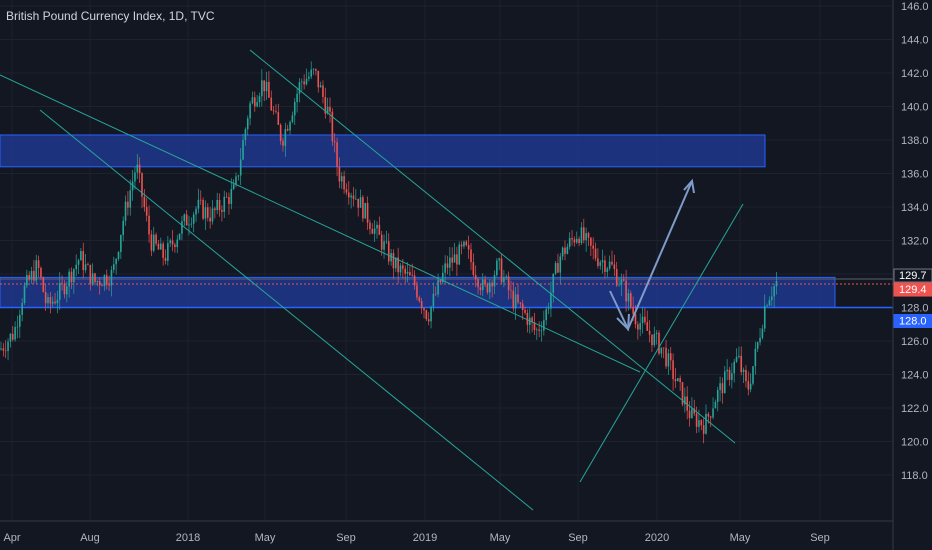  What do you see at coordinates (90, 538) in the screenshot?
I see `x-tick-label: Aug` at bounding box center [90, 538].